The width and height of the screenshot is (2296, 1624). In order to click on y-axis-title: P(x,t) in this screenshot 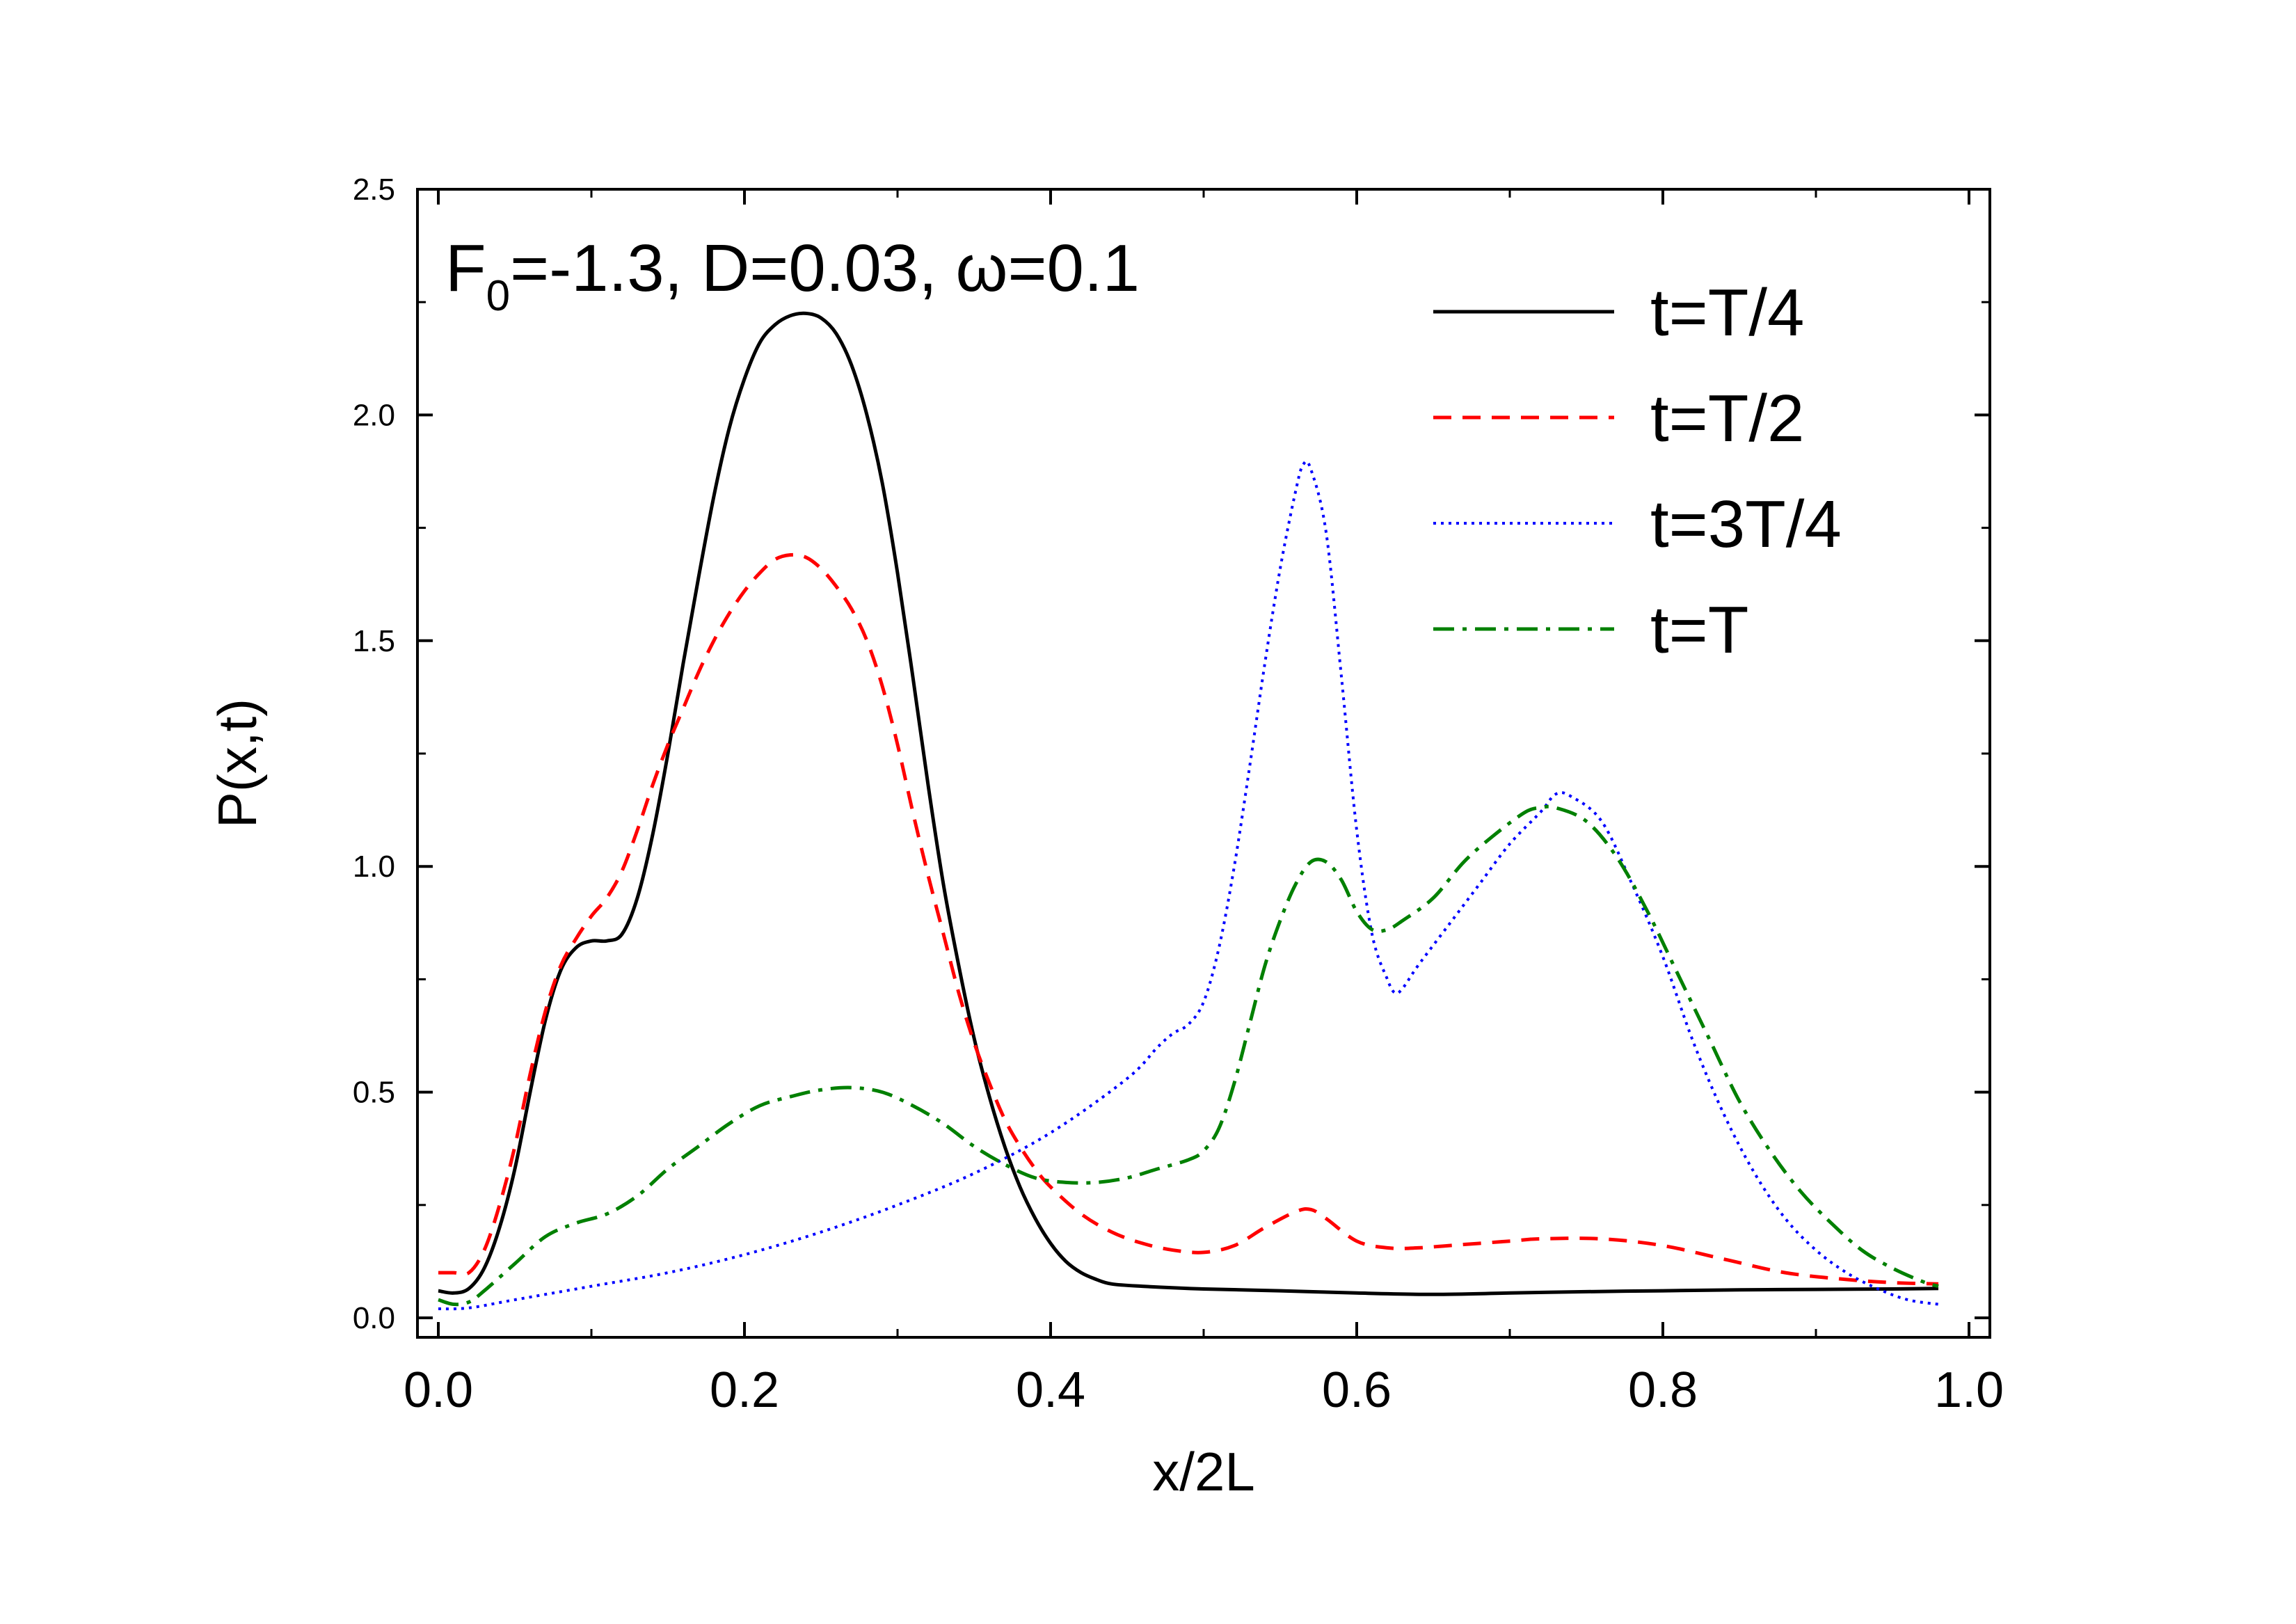, I will do `click(237, 763)`.